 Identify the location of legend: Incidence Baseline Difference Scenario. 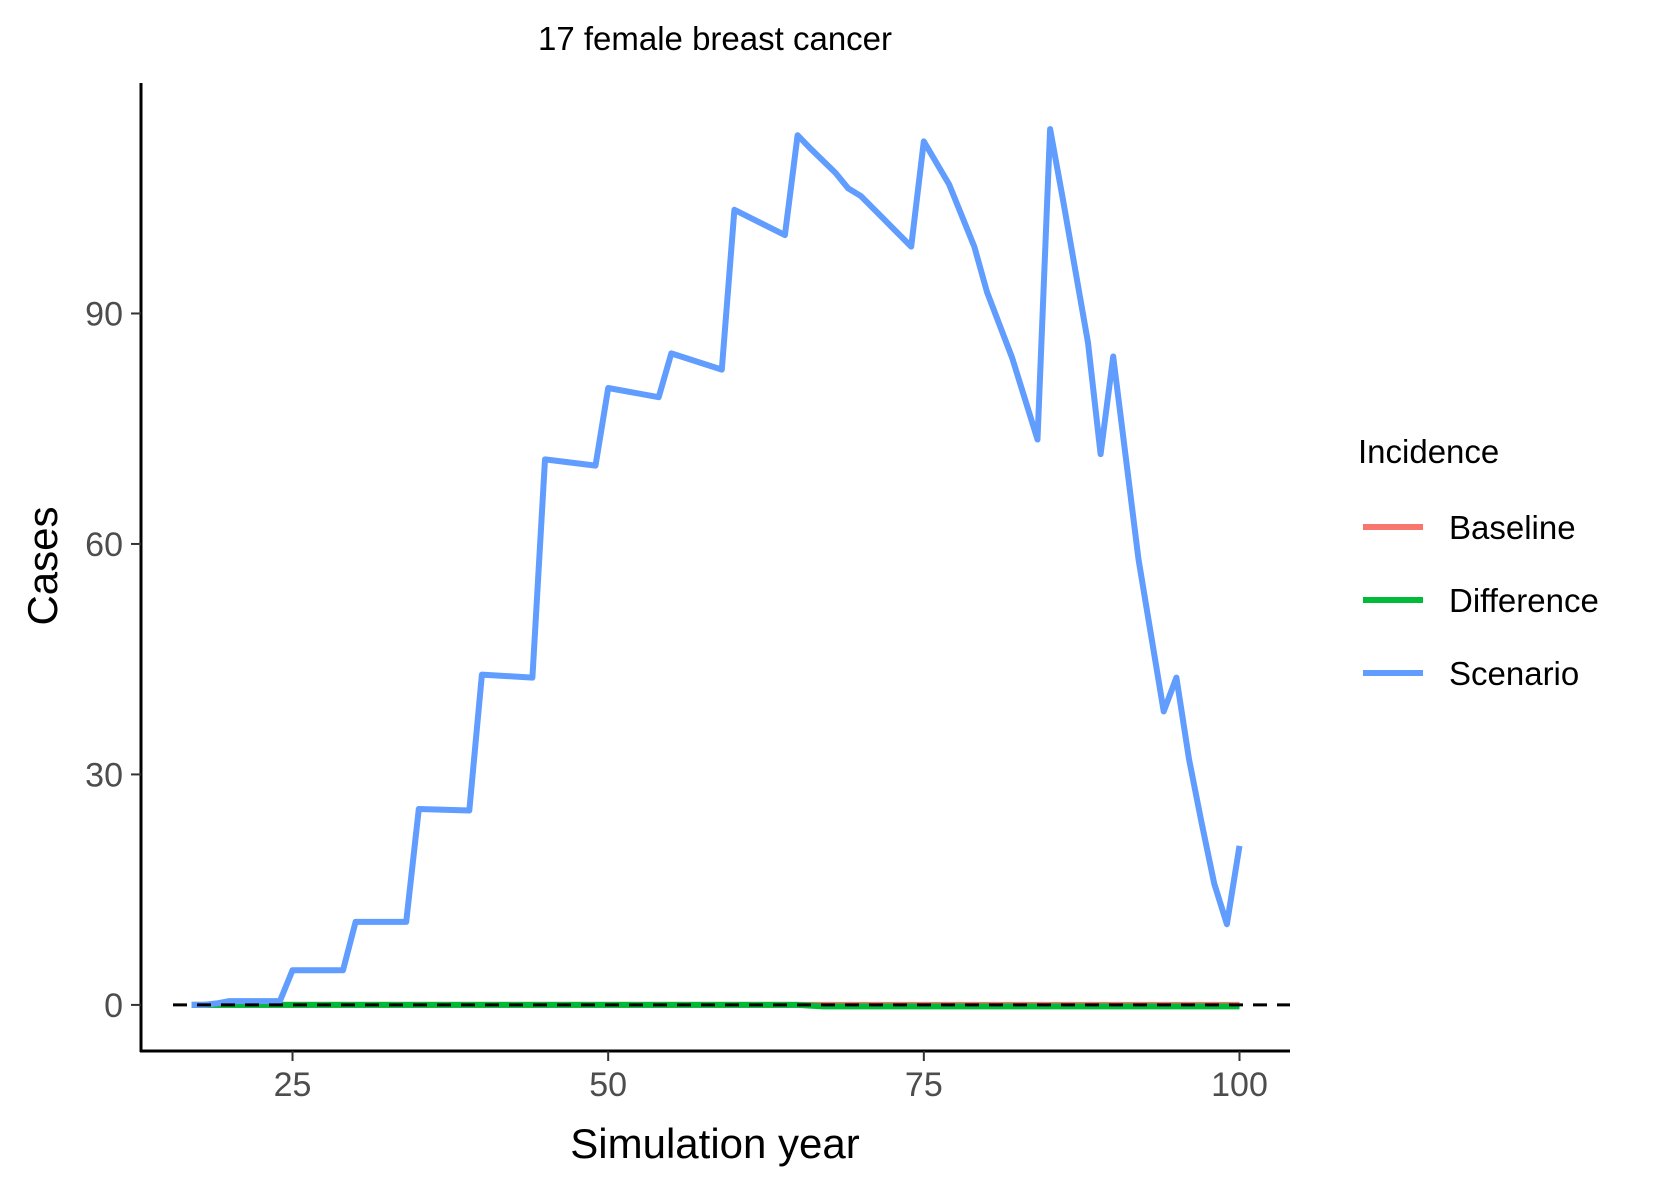
(1478, 562).